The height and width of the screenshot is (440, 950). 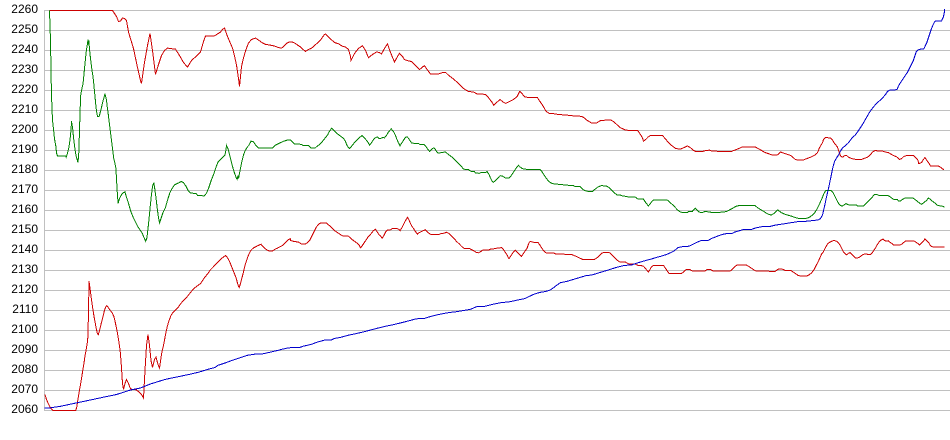 What do you see at coordinates (24, 249) in the screenshot?
I see `svg-text: 2140` at bounding box center [24, 249].